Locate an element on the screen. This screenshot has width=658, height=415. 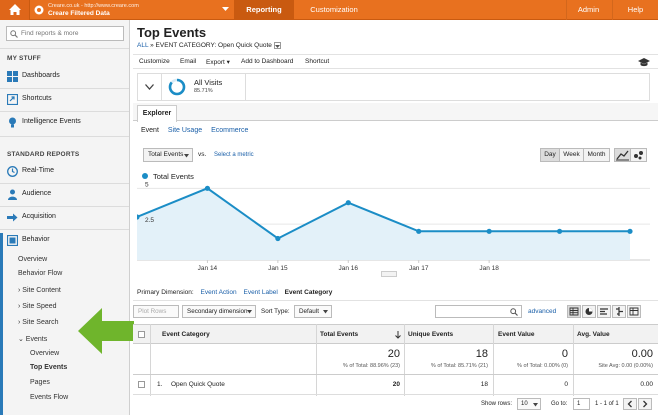
dimension-event-action: Event Action is located at coordinates (218, 292).